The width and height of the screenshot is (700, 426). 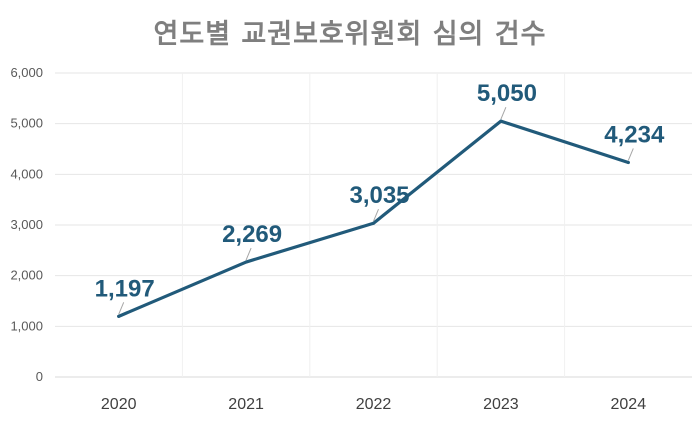 What do you see at coordinates (119, 404) in the screenshot?
I see `x-tick-label: 2020` at bounding box center [119, 404].